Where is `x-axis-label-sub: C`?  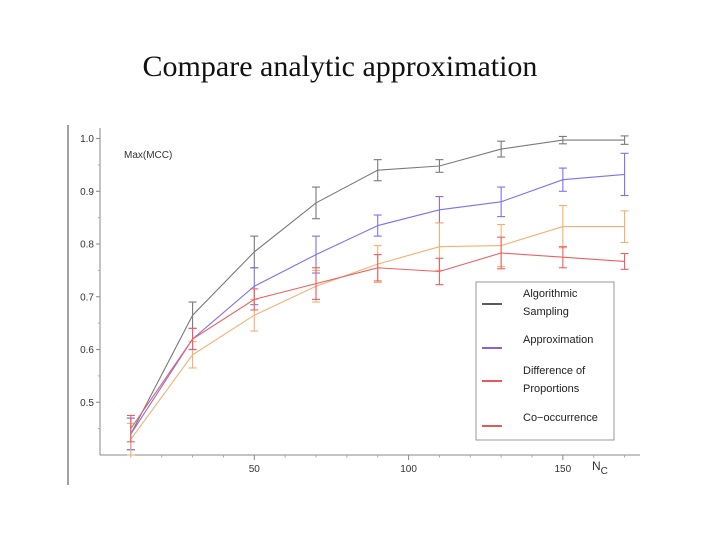 x-axis-label-sub: C is located at coordinates (604, 471).